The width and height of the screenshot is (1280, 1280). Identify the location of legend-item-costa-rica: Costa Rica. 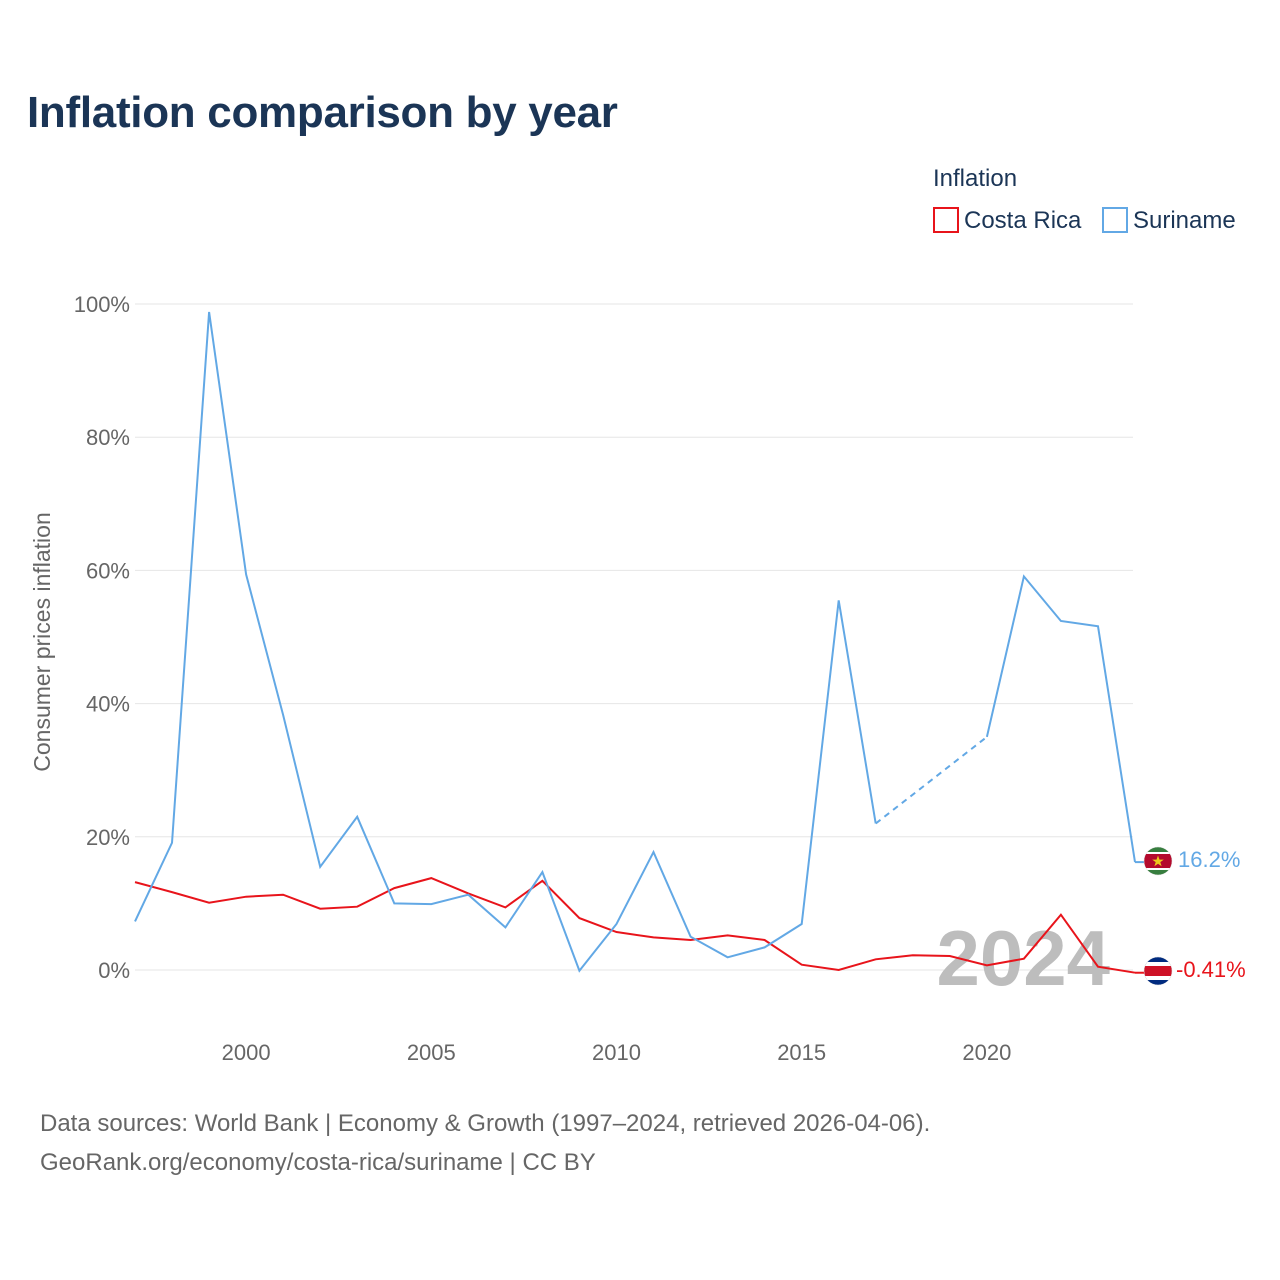
(1007, 220).